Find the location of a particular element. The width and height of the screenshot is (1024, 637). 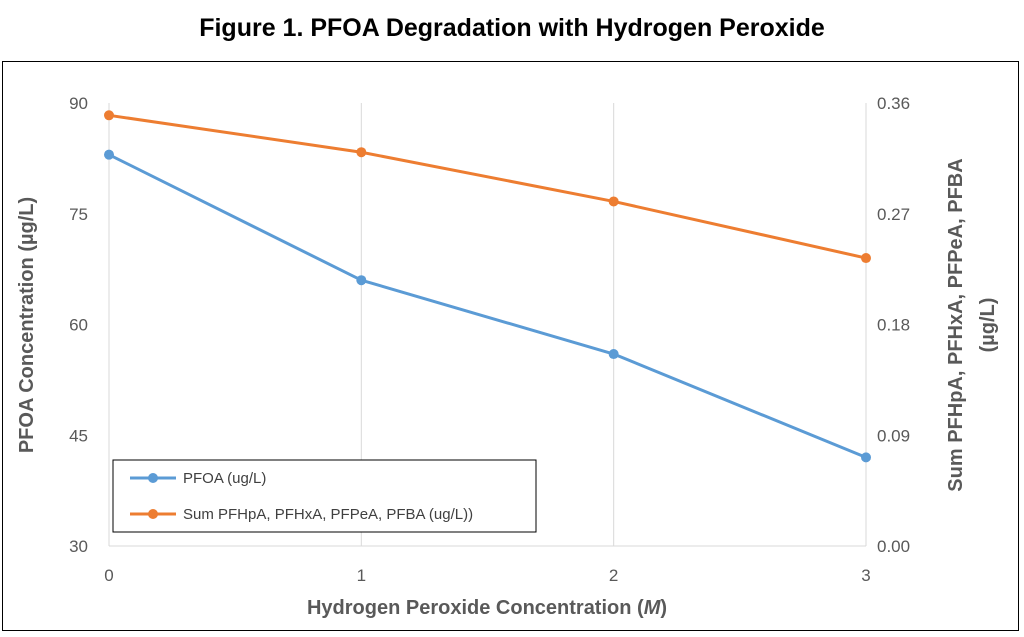

legend-label-0: PFOA (ug/L) is located at coordinates (224, 478).